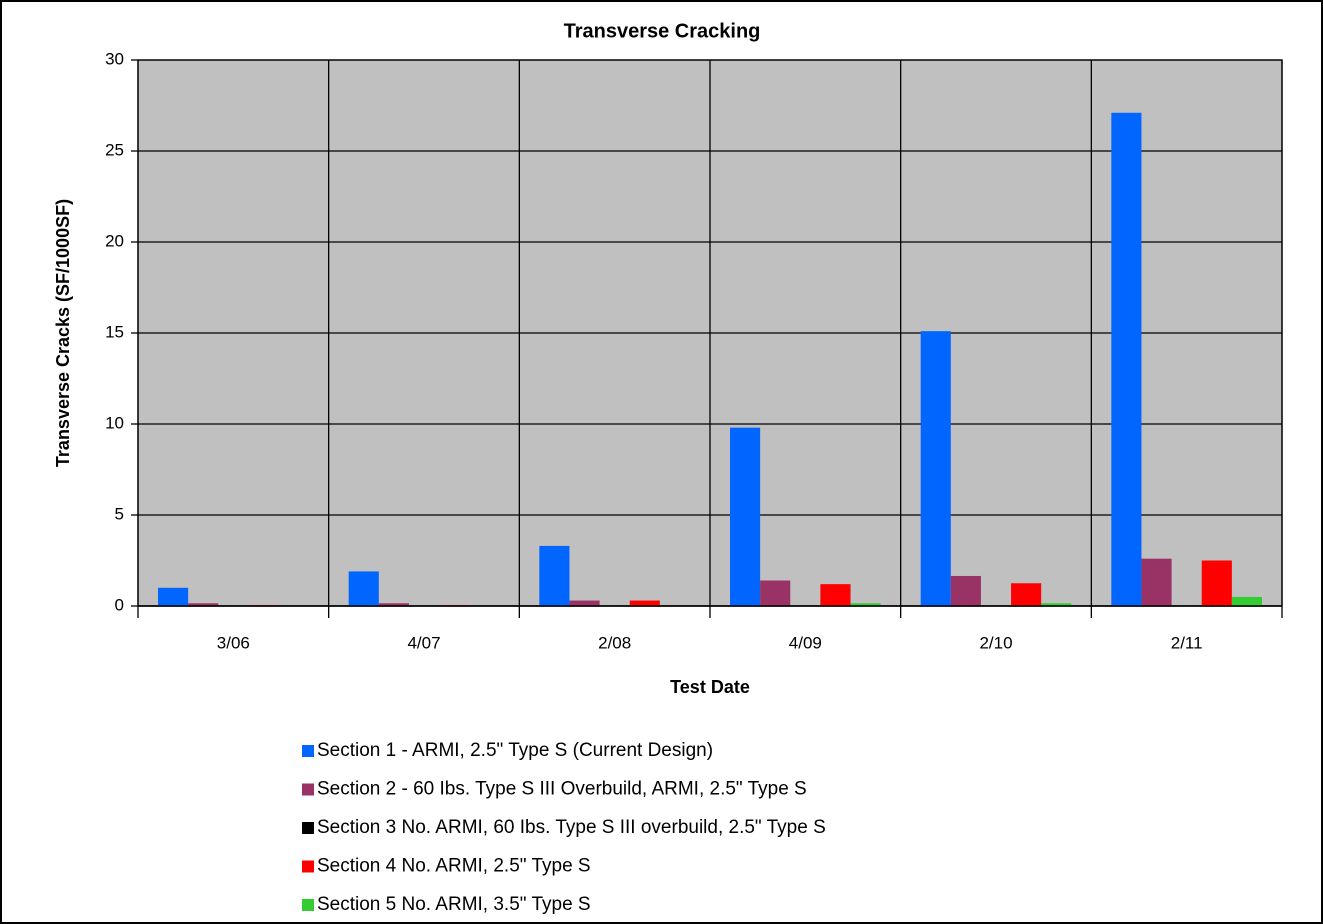 The height and width of the screenshot is (924, 1323). I want to click on y-tick-label: 30, so click(114, 58).